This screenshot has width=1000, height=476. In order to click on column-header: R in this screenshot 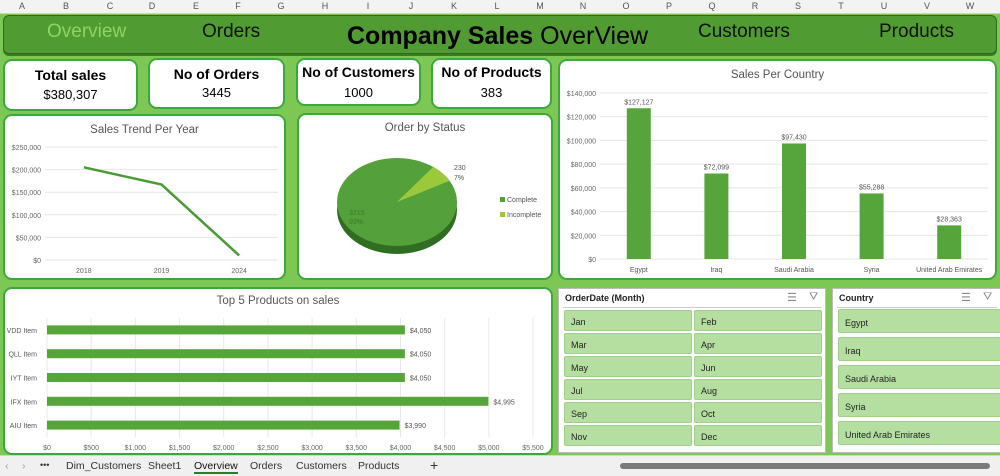, I will do `click(755, 6)`.